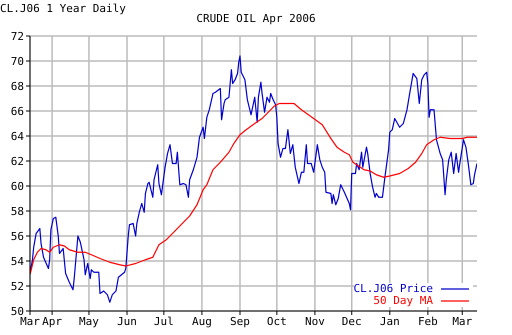 The image size is (512, 335). I want to click on x-tick-label: May, so click(89, 321).